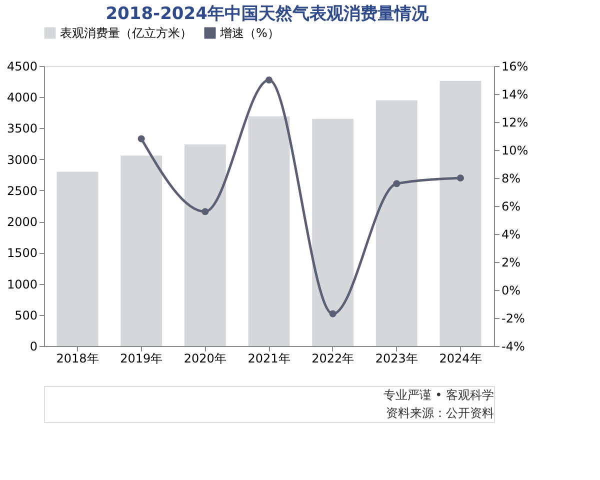  What do you see at coordinates (511, 235) in the screenshot?
I see `y2-tick-label: 4%` at bounding box center [511, 235].